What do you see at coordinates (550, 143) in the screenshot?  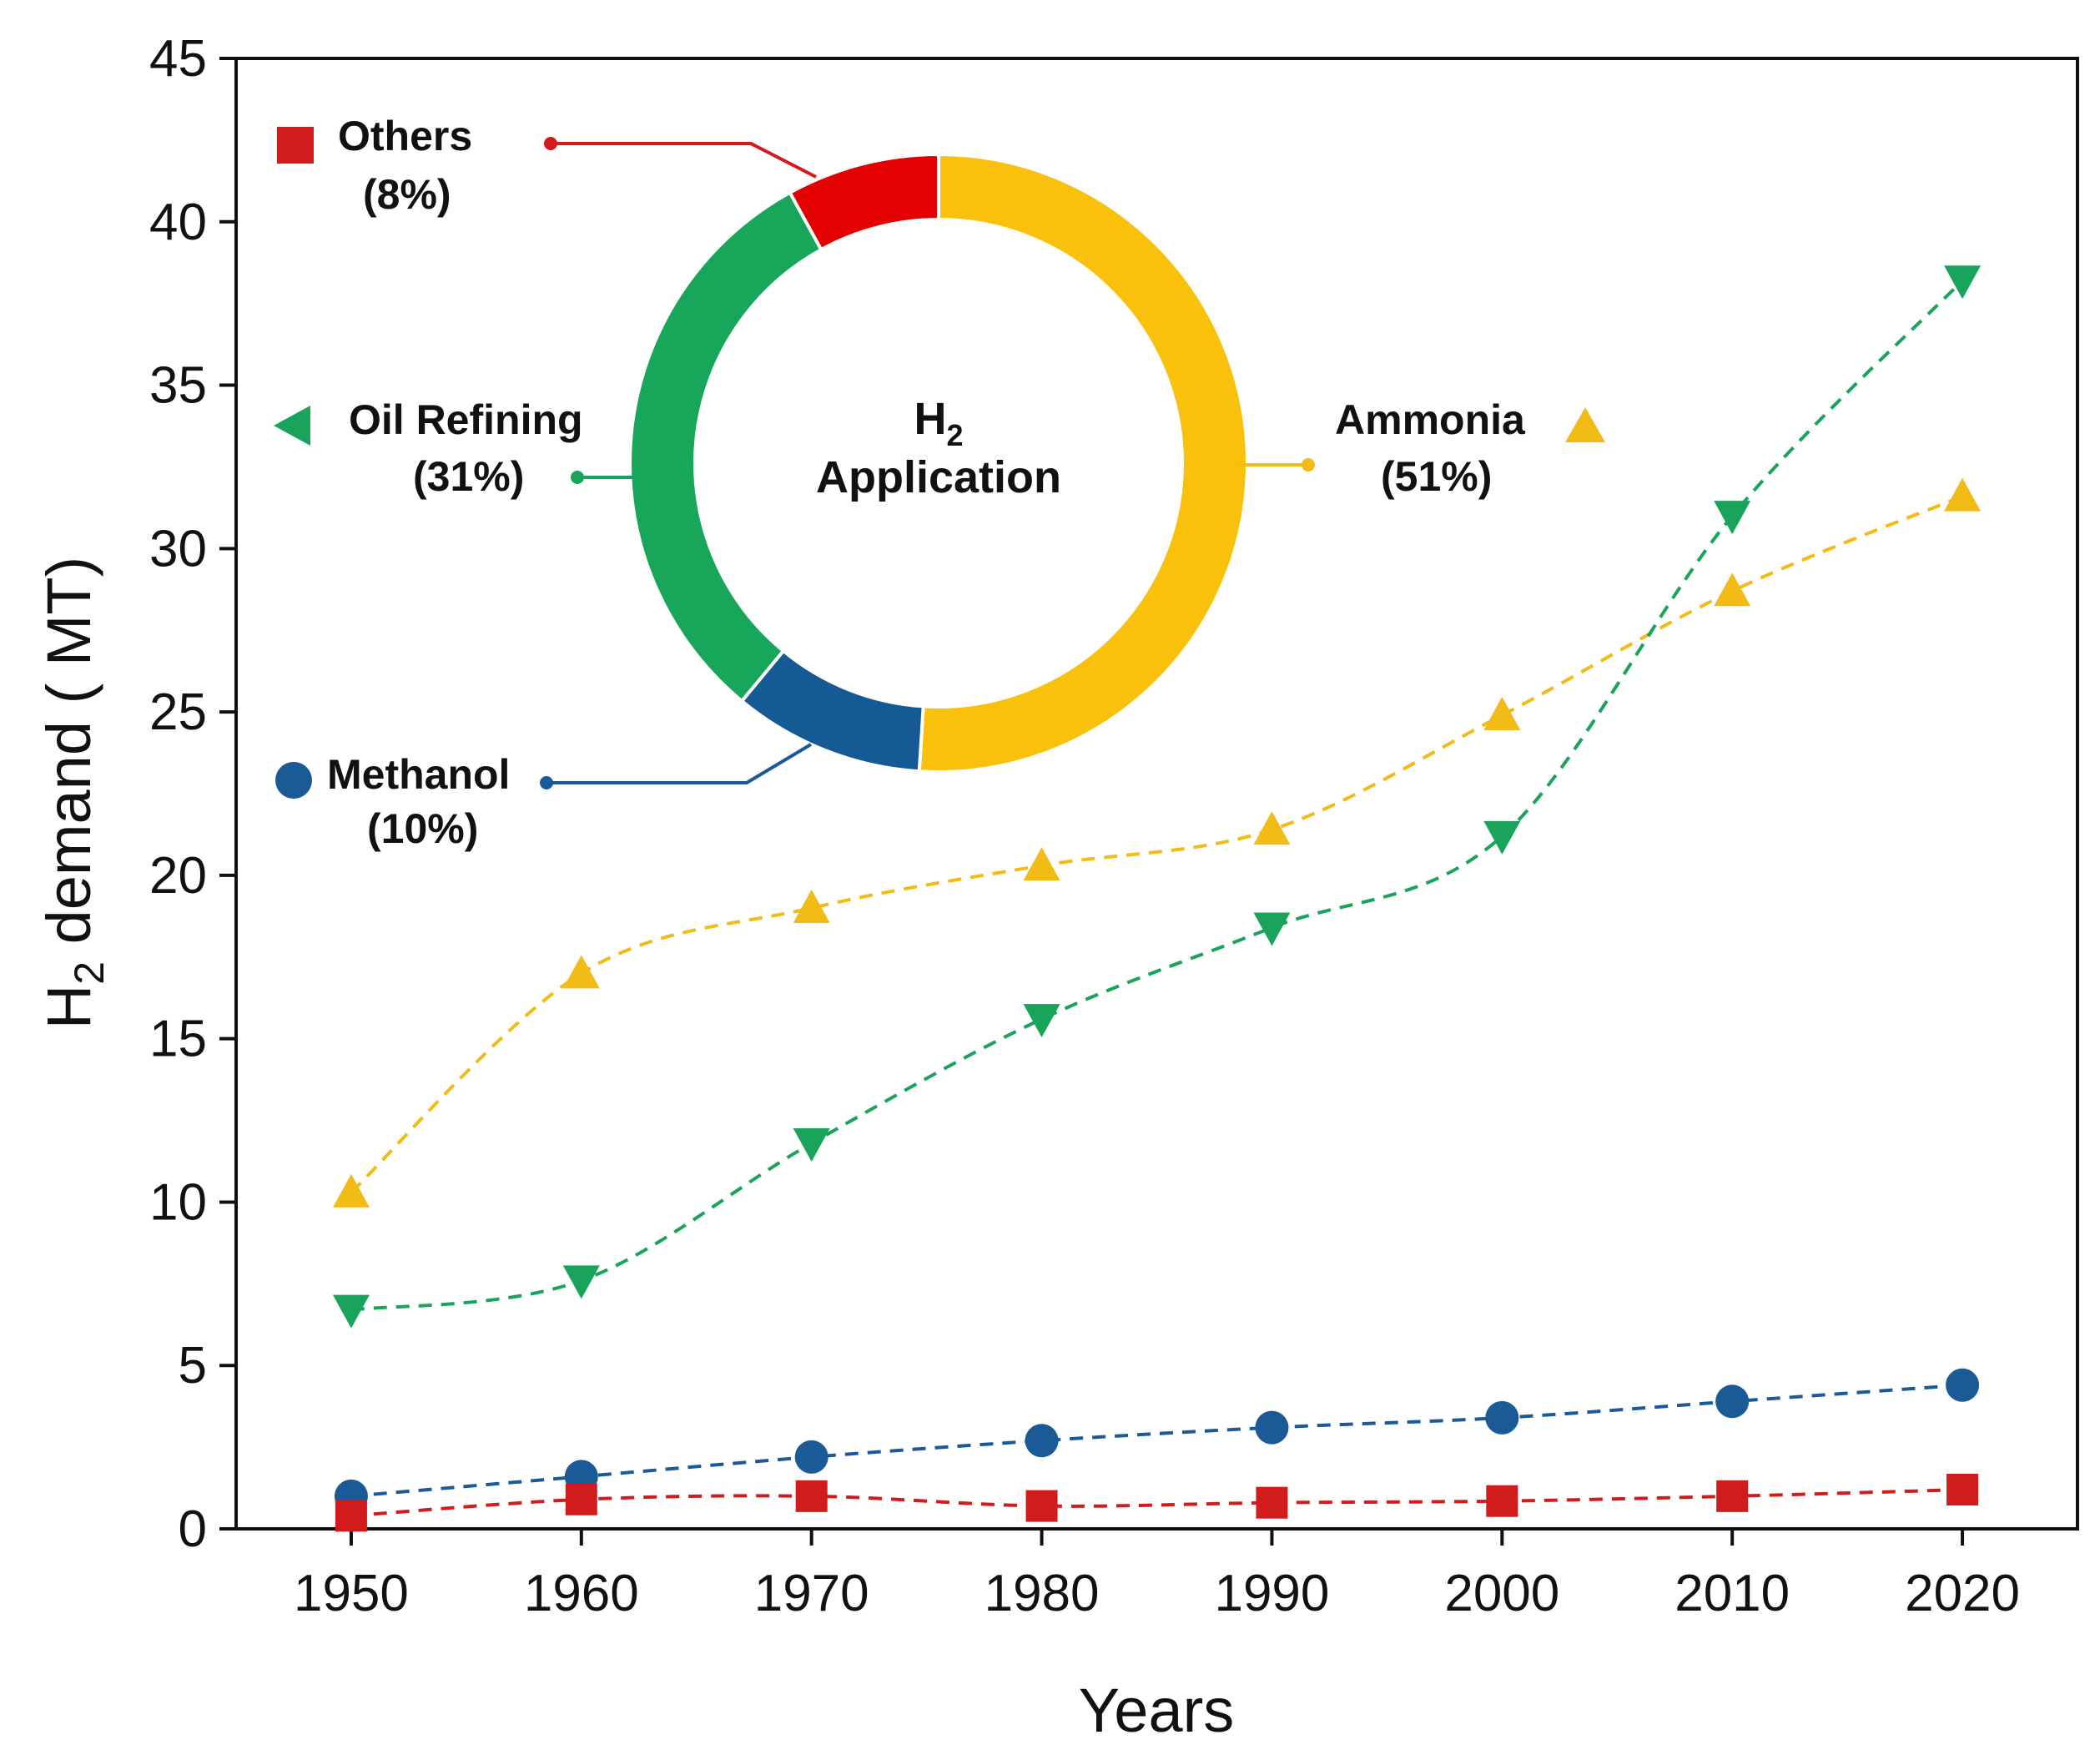 I see `others-leader-dot` at bounding box center [550, 143].